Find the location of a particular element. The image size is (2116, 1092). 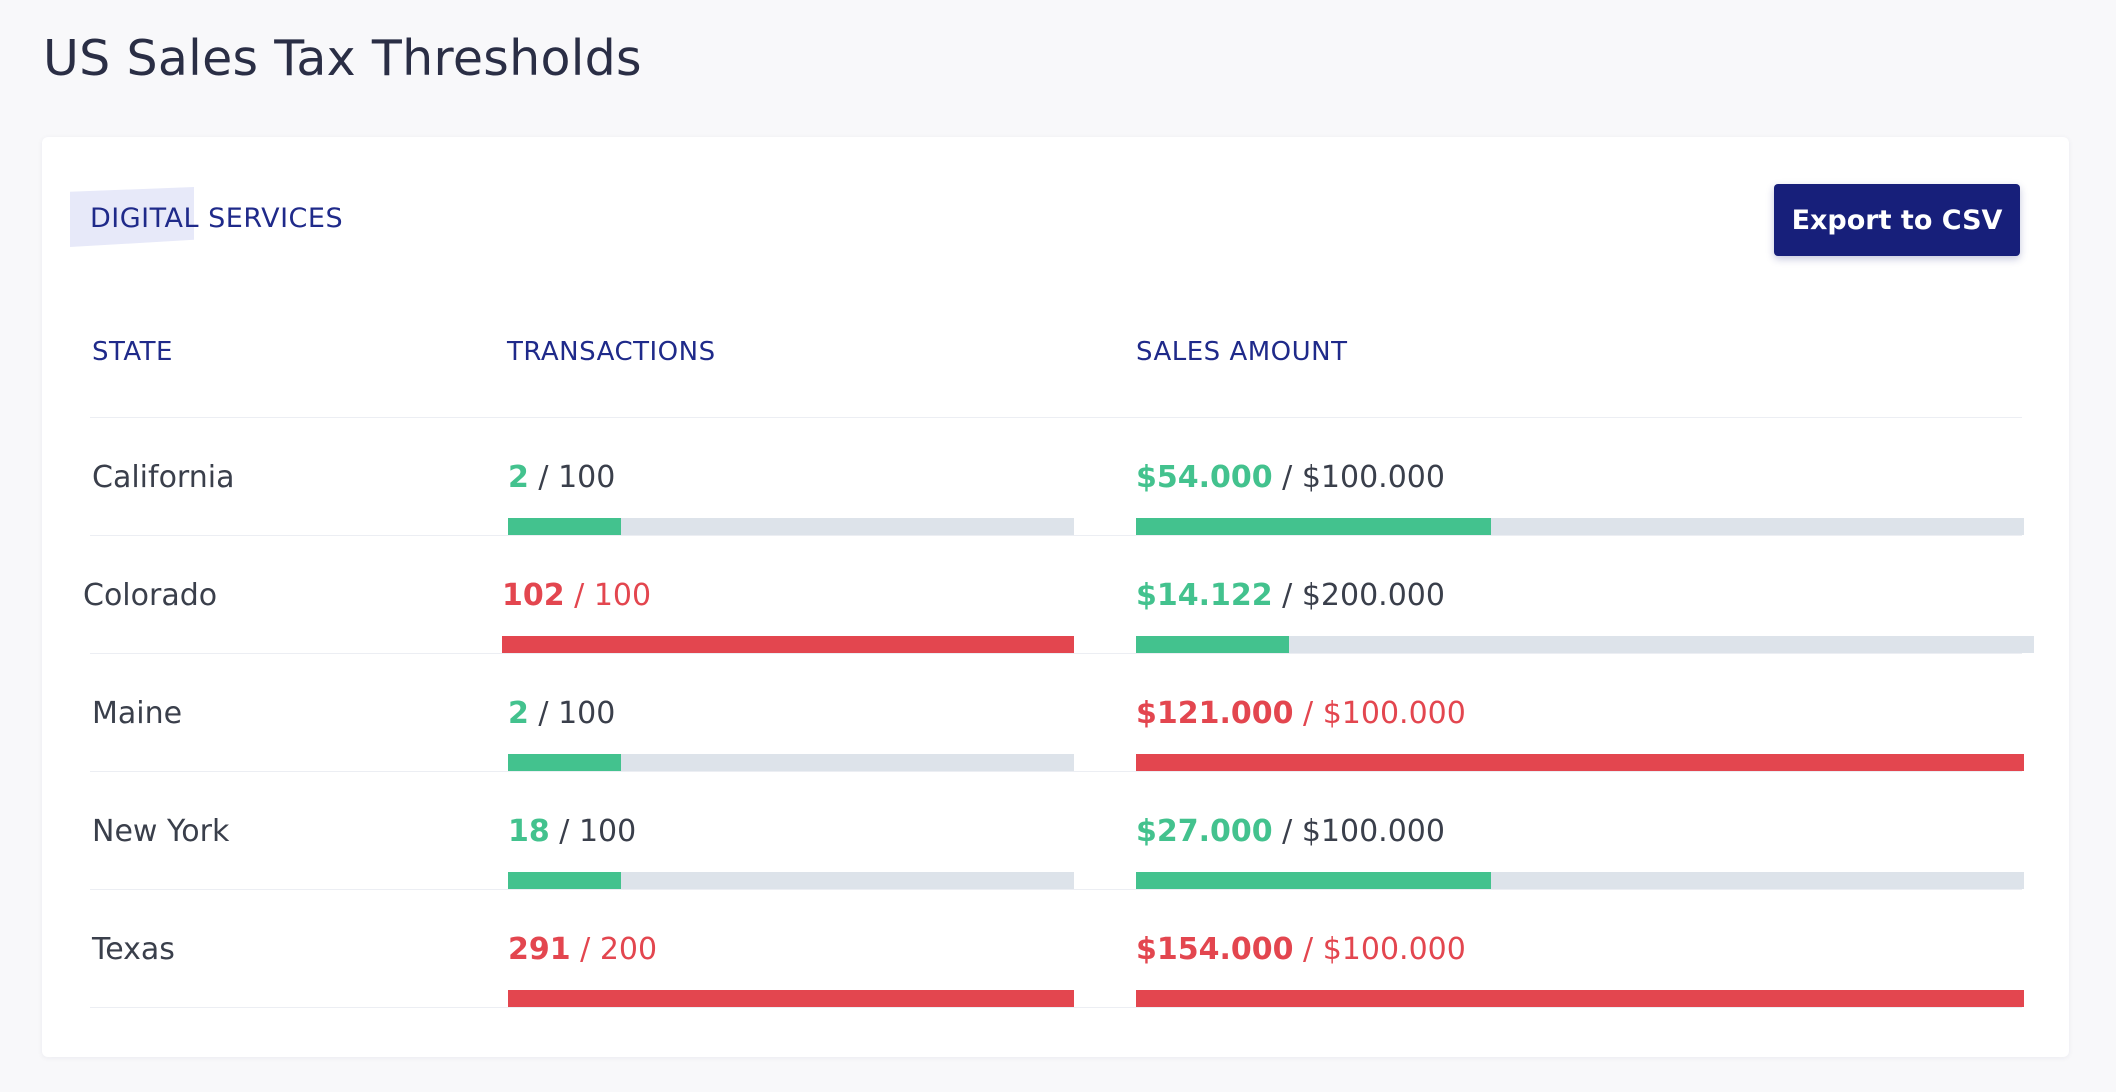

column-header-sales-amount: SALES AMOUNT is located at coordinates (1242, 352).